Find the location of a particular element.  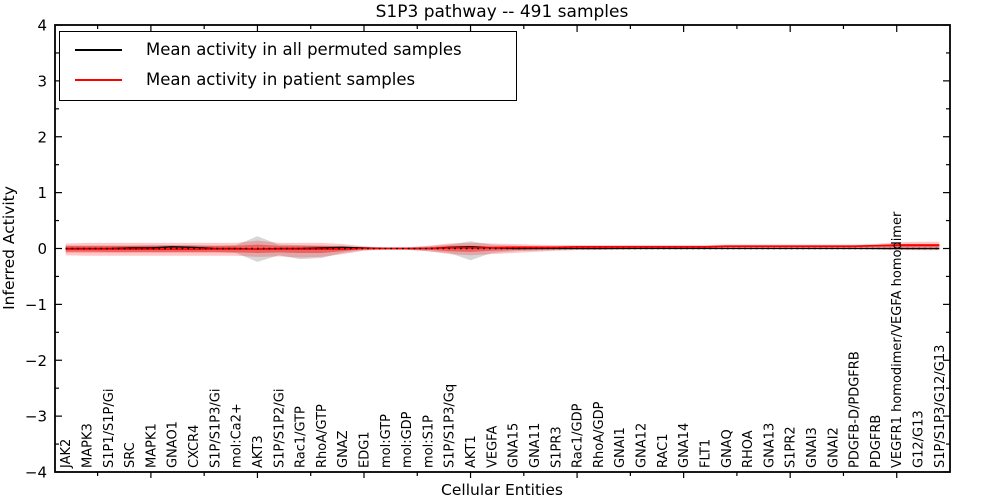

x-entity-label: GNA11 is located at coordinates (535, 445).